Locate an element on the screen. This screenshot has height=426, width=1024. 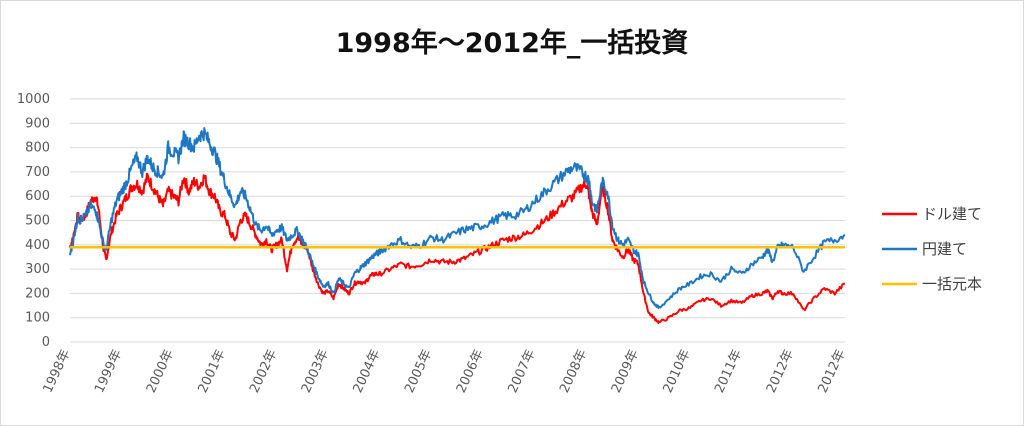
x-tick-label: 2010年 is located at coordinates (677, 371).